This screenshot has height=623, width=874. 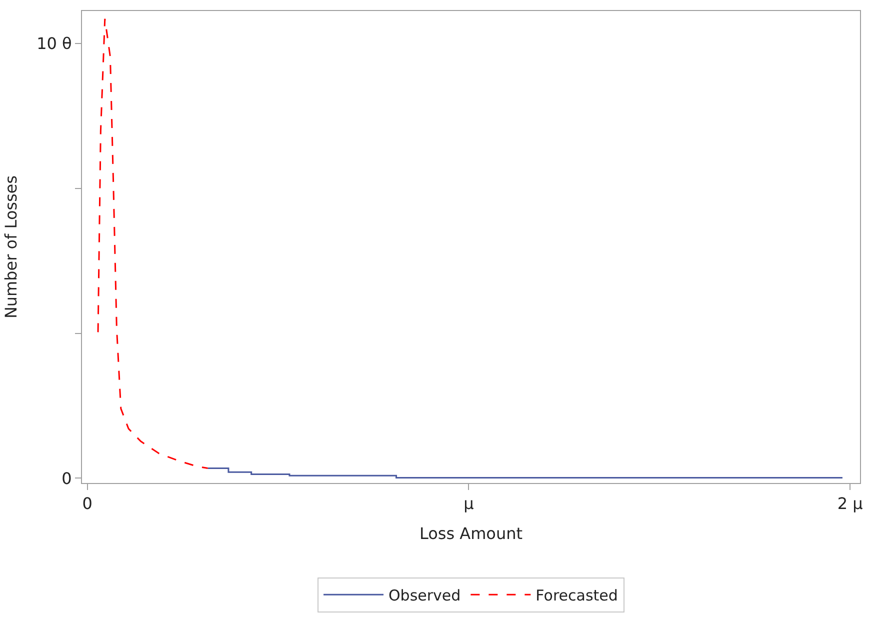 I want to click on x-axis-title: Loss Amount, so click(x=471, y=533).